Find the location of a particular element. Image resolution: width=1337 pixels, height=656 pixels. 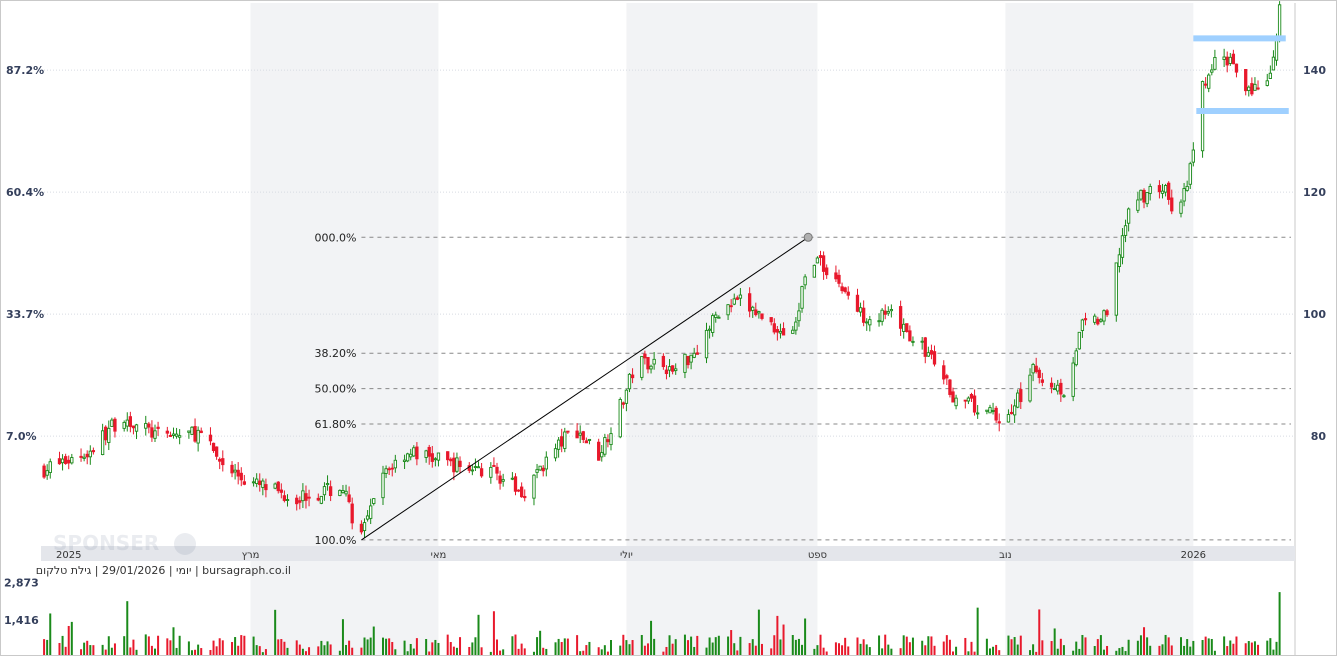

fibonacci-level-label: 000.0% is located at coordinates (335, 237).